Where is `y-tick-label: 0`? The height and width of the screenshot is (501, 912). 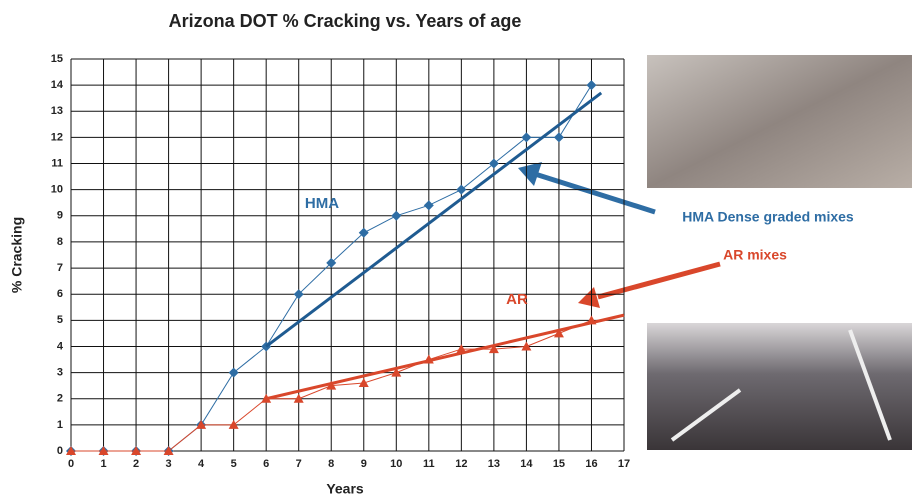
y-tick-label: 0 is located at coordinates (60, 451).